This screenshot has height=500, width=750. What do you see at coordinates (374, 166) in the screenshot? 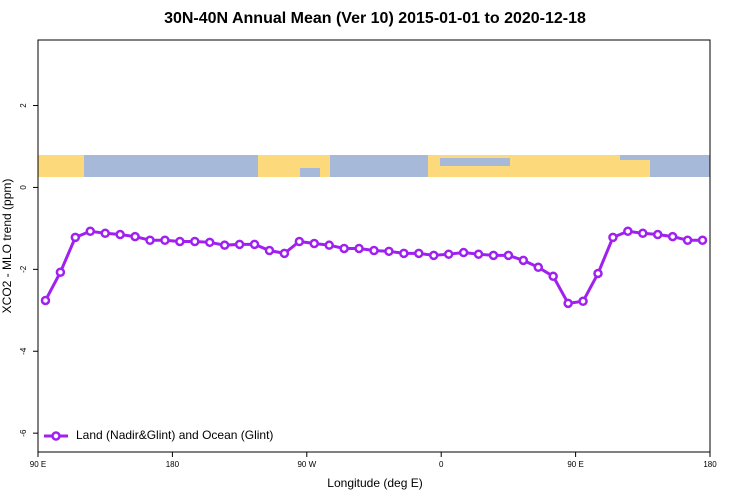
I see `map-strip` at bounding box center [374, 166].